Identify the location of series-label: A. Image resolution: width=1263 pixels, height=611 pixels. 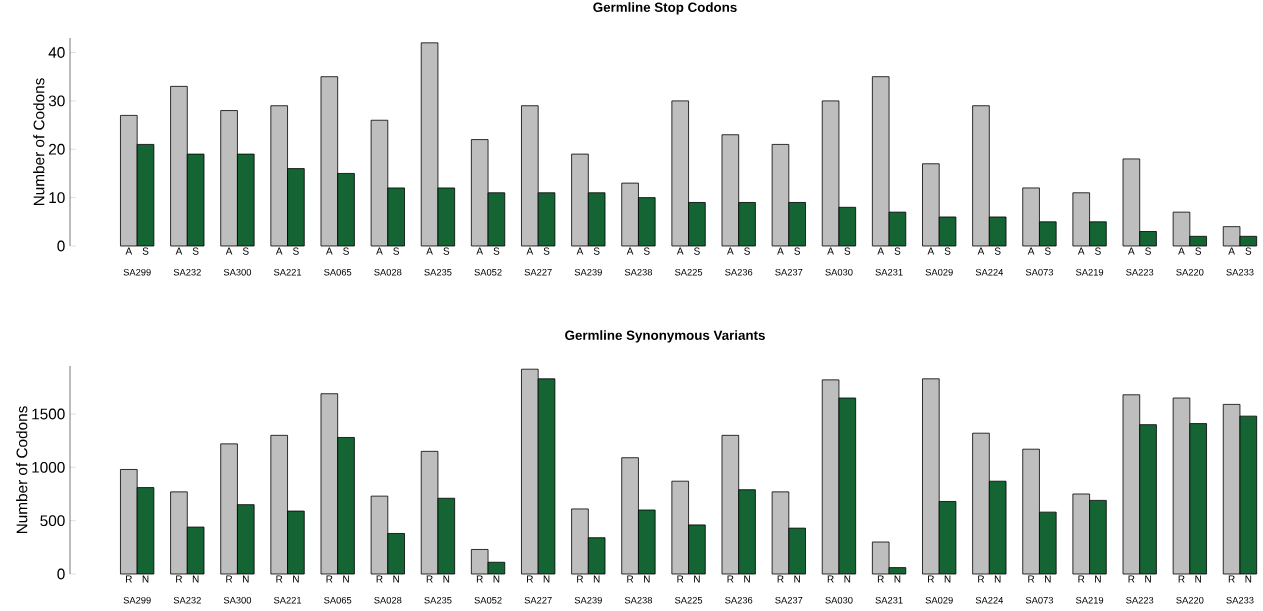
(129, 251).